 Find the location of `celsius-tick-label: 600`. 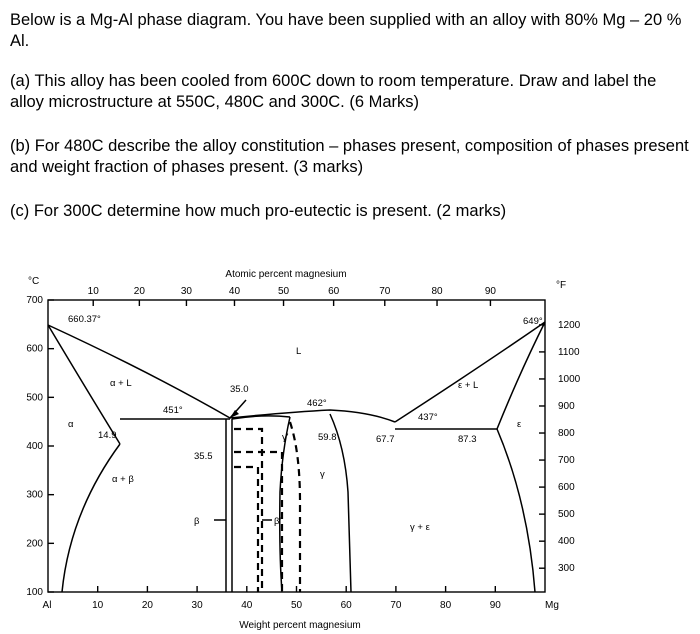

celsius-tick-label: 600 is located at coordinates (34, 349).